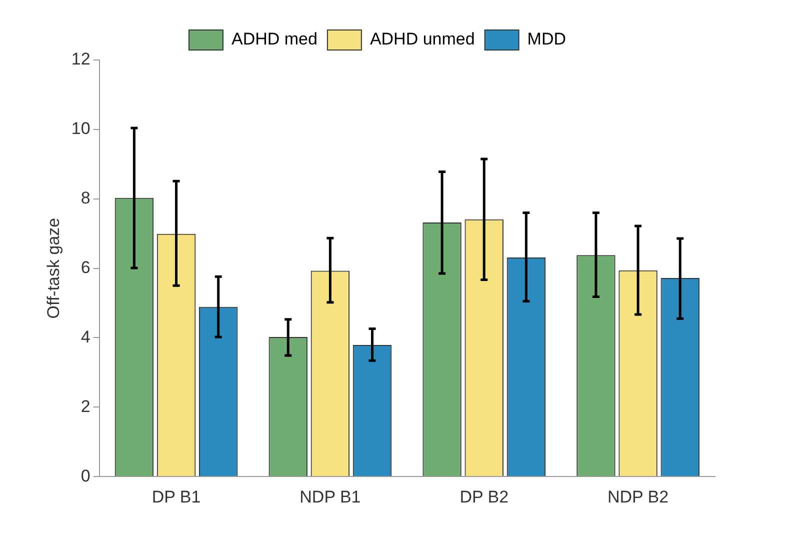  I want to click on legend-label: ADHD med, so click(274, 39).